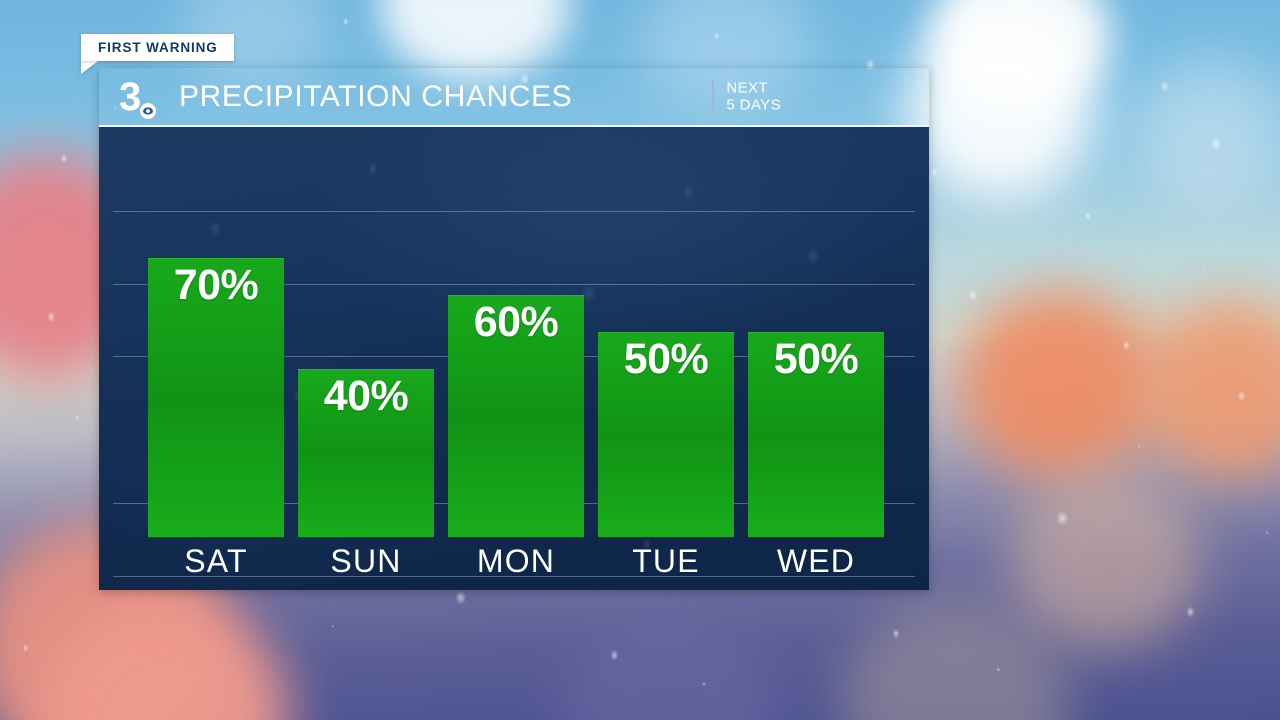 The height and width of the screenshot is (720, 1280). What do you see at coordinates (89, 67) in the screenshot?
I see `first-warning-tail` at bounding box center [89, 67].